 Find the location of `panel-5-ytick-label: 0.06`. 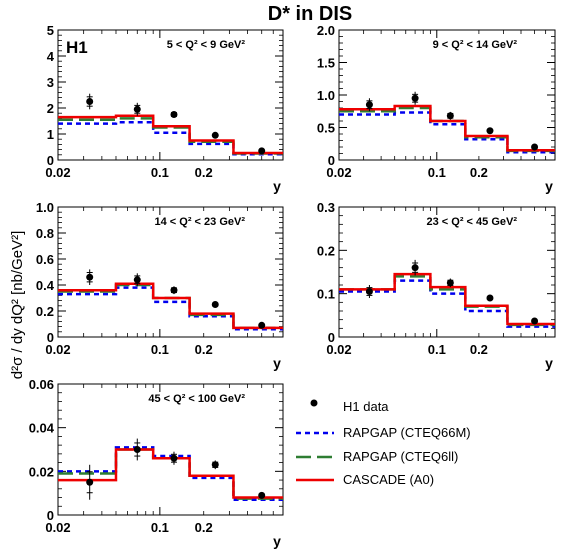

panel-5-ytick-label: 0.06 is located at coordinates (41, 384).